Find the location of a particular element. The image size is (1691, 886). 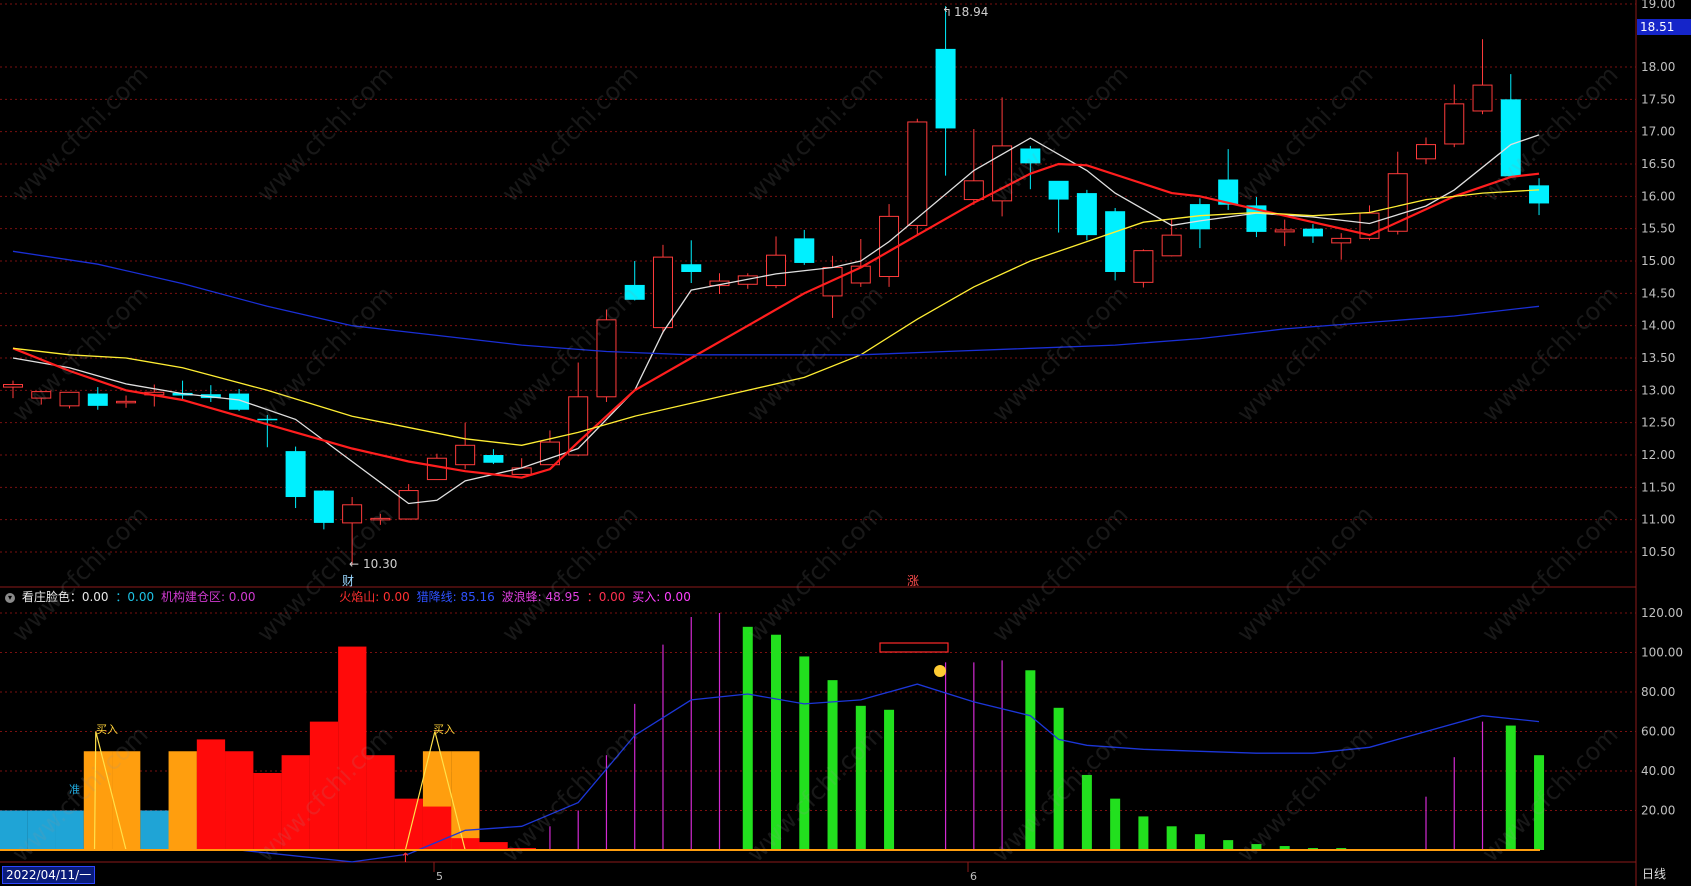

price-tick-label: 15.00 is located at coordinates (1658, 261).